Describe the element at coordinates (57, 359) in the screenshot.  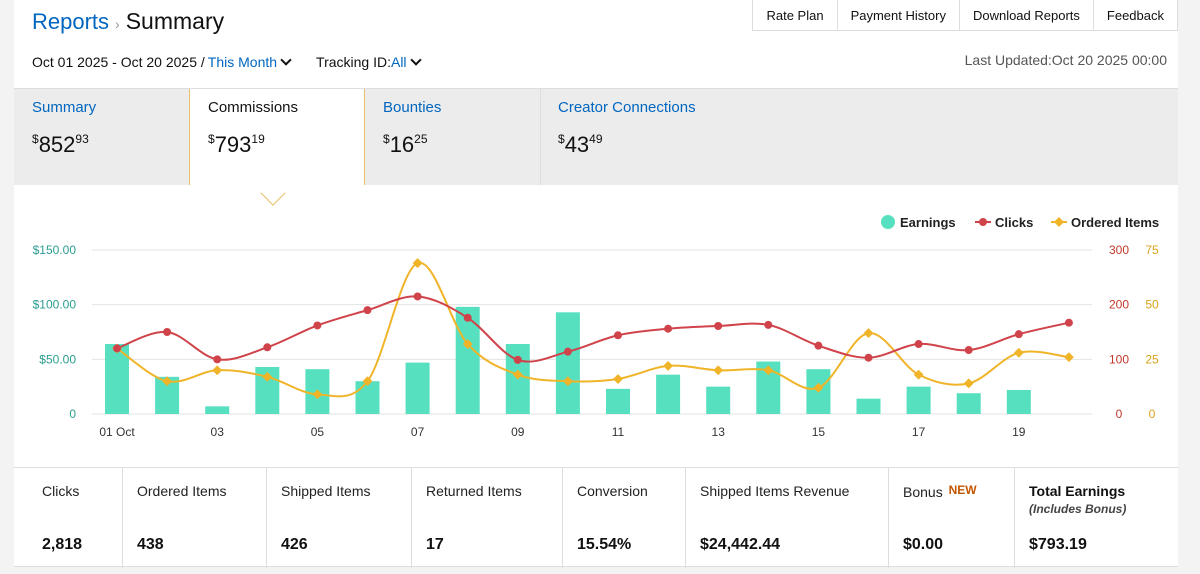
I see `y-left-tick-label: $50.00` at that location.